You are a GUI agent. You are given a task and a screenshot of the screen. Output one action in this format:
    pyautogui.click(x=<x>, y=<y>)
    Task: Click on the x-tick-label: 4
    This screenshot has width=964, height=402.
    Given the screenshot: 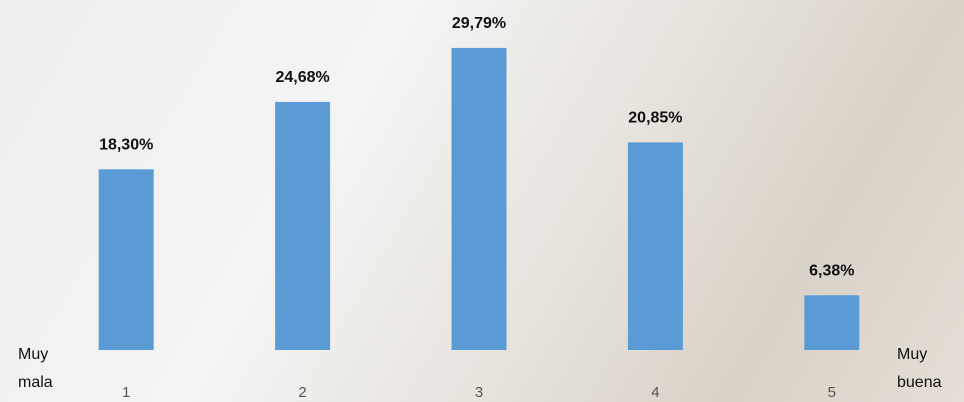 What is the action you would take?
    pyautogui.click(x=655, y=392)
    